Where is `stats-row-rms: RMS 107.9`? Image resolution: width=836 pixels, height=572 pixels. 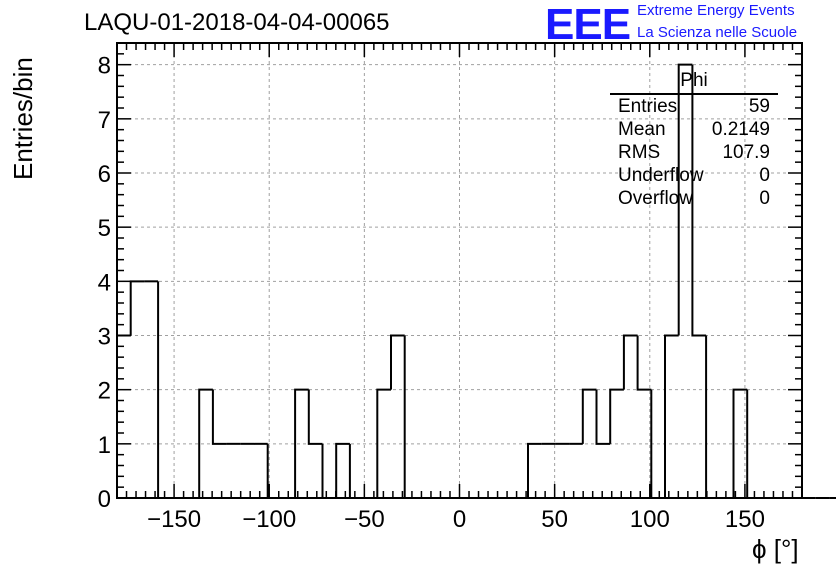 stats-row-rms: RMS 107.9 is located at coordinates (694, 152).